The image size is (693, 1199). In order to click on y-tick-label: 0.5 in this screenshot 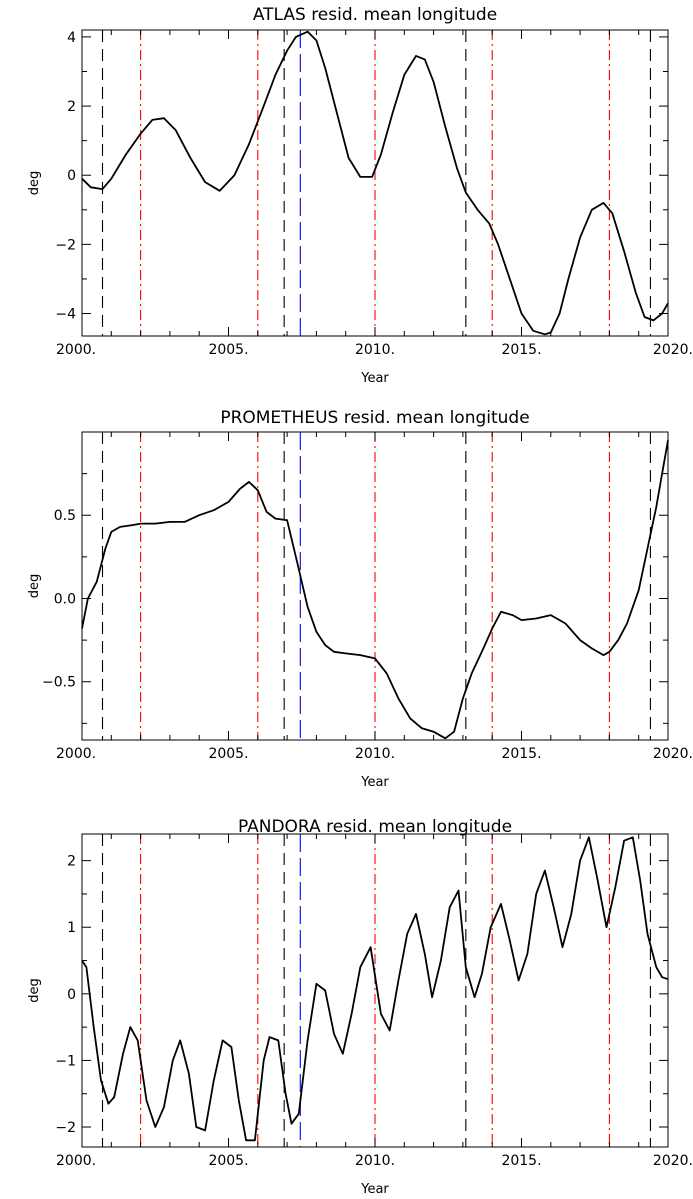, I will do `click(65, 516)`.